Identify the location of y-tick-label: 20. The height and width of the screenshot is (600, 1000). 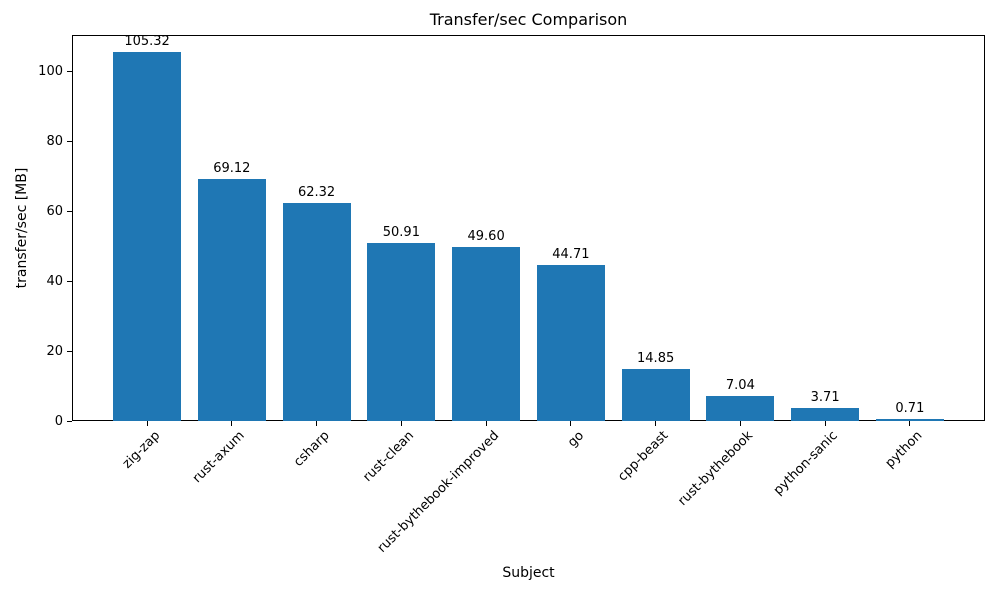
(54, 351).